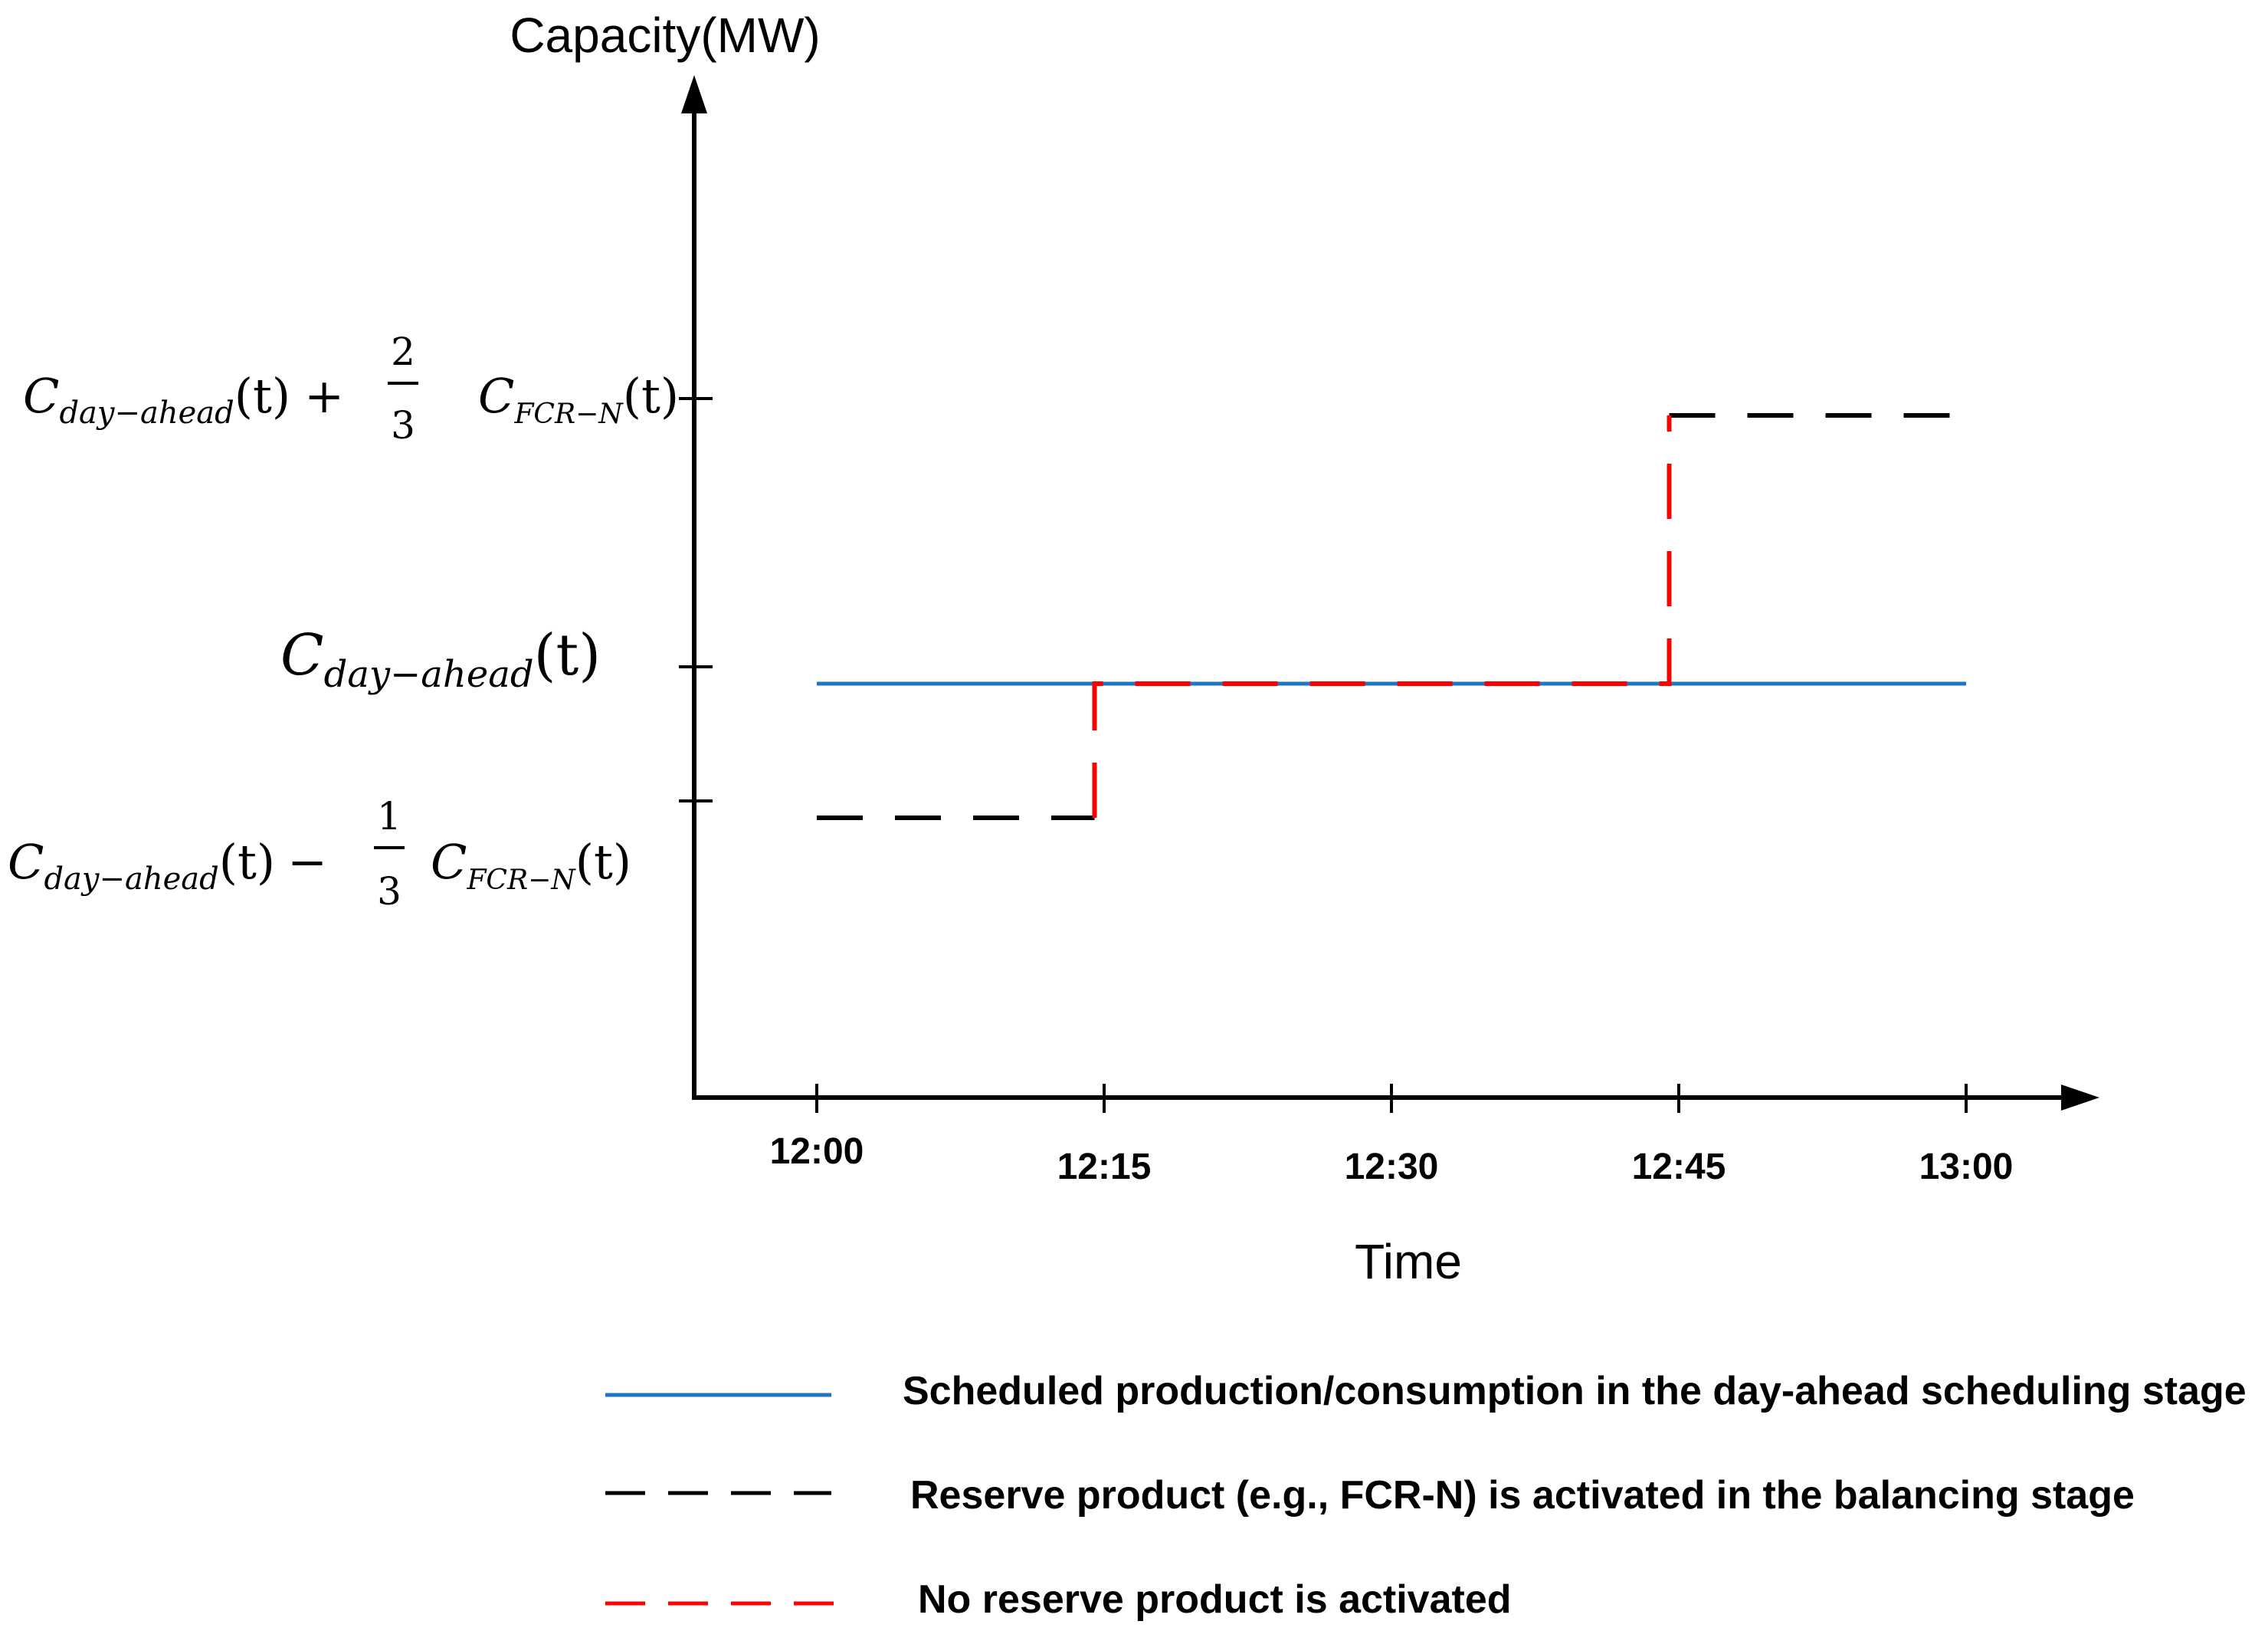 The width and height of the screenshot is (2268, 1631). I want to click on svg-text: Cday−ahead(t), so click(440, 659).